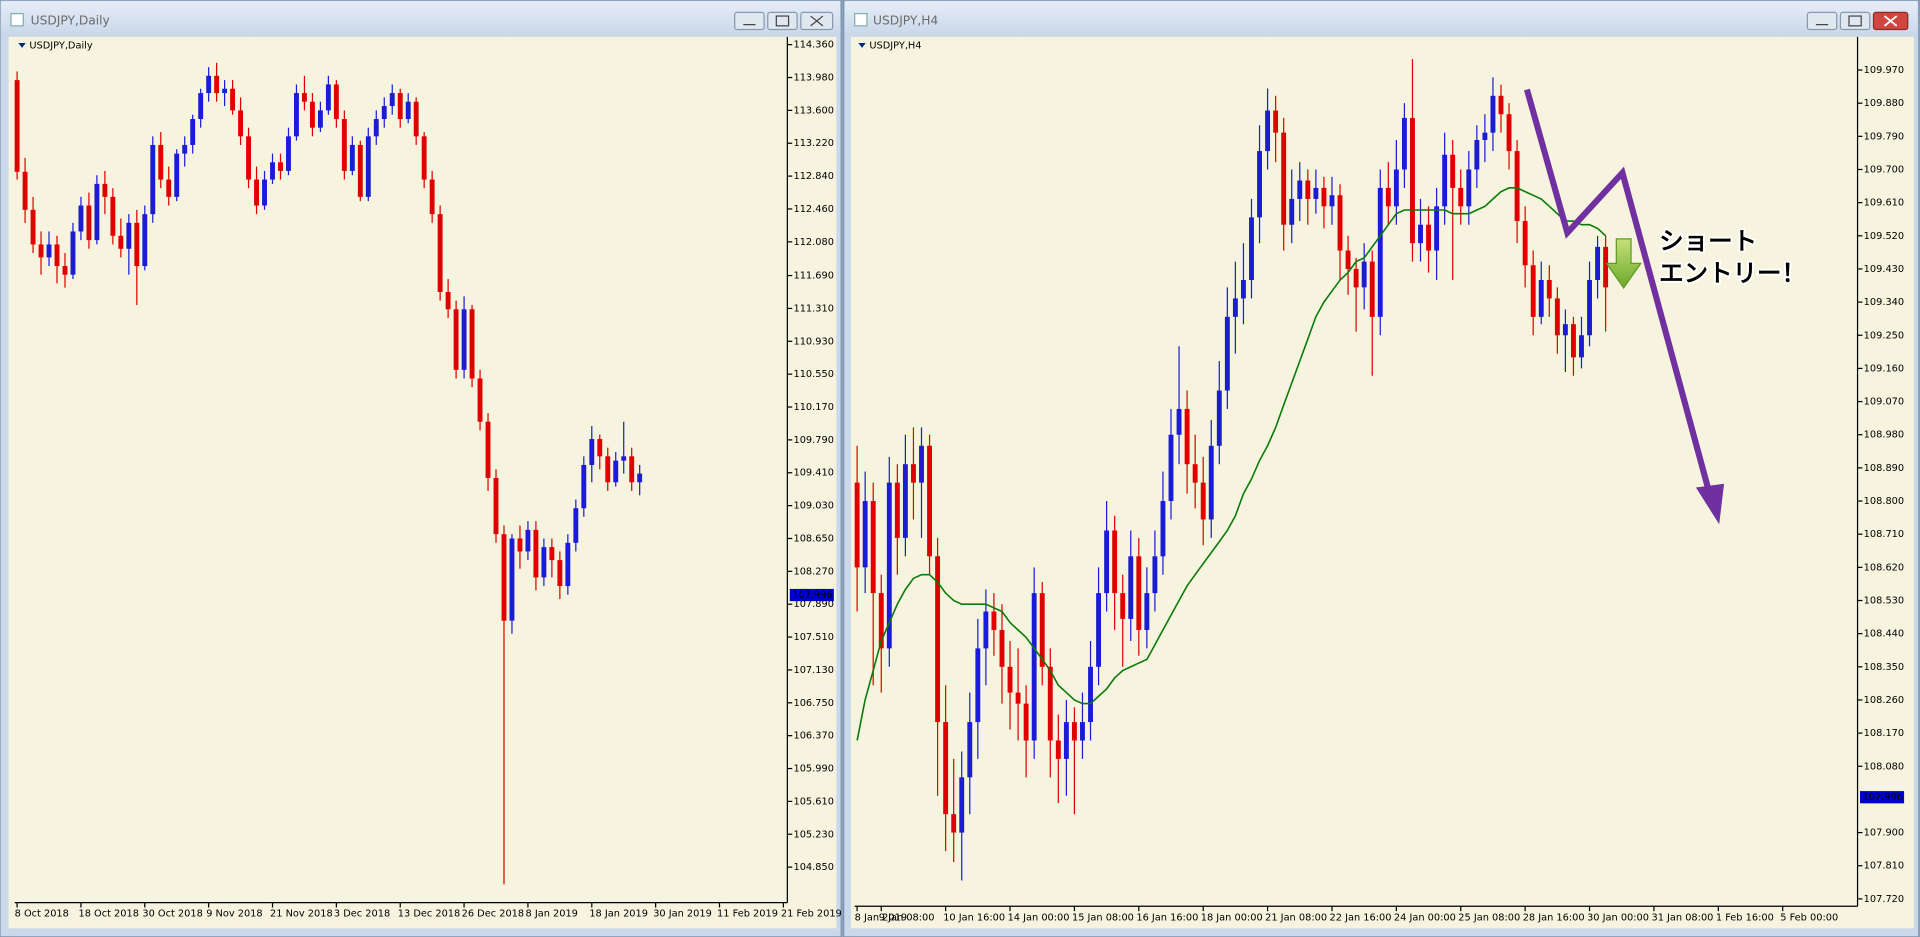 The height and width of the screenshot is (937, 1920). I want to click on x-tick-label: 28 Jan 16:00, so click(1554, 917).